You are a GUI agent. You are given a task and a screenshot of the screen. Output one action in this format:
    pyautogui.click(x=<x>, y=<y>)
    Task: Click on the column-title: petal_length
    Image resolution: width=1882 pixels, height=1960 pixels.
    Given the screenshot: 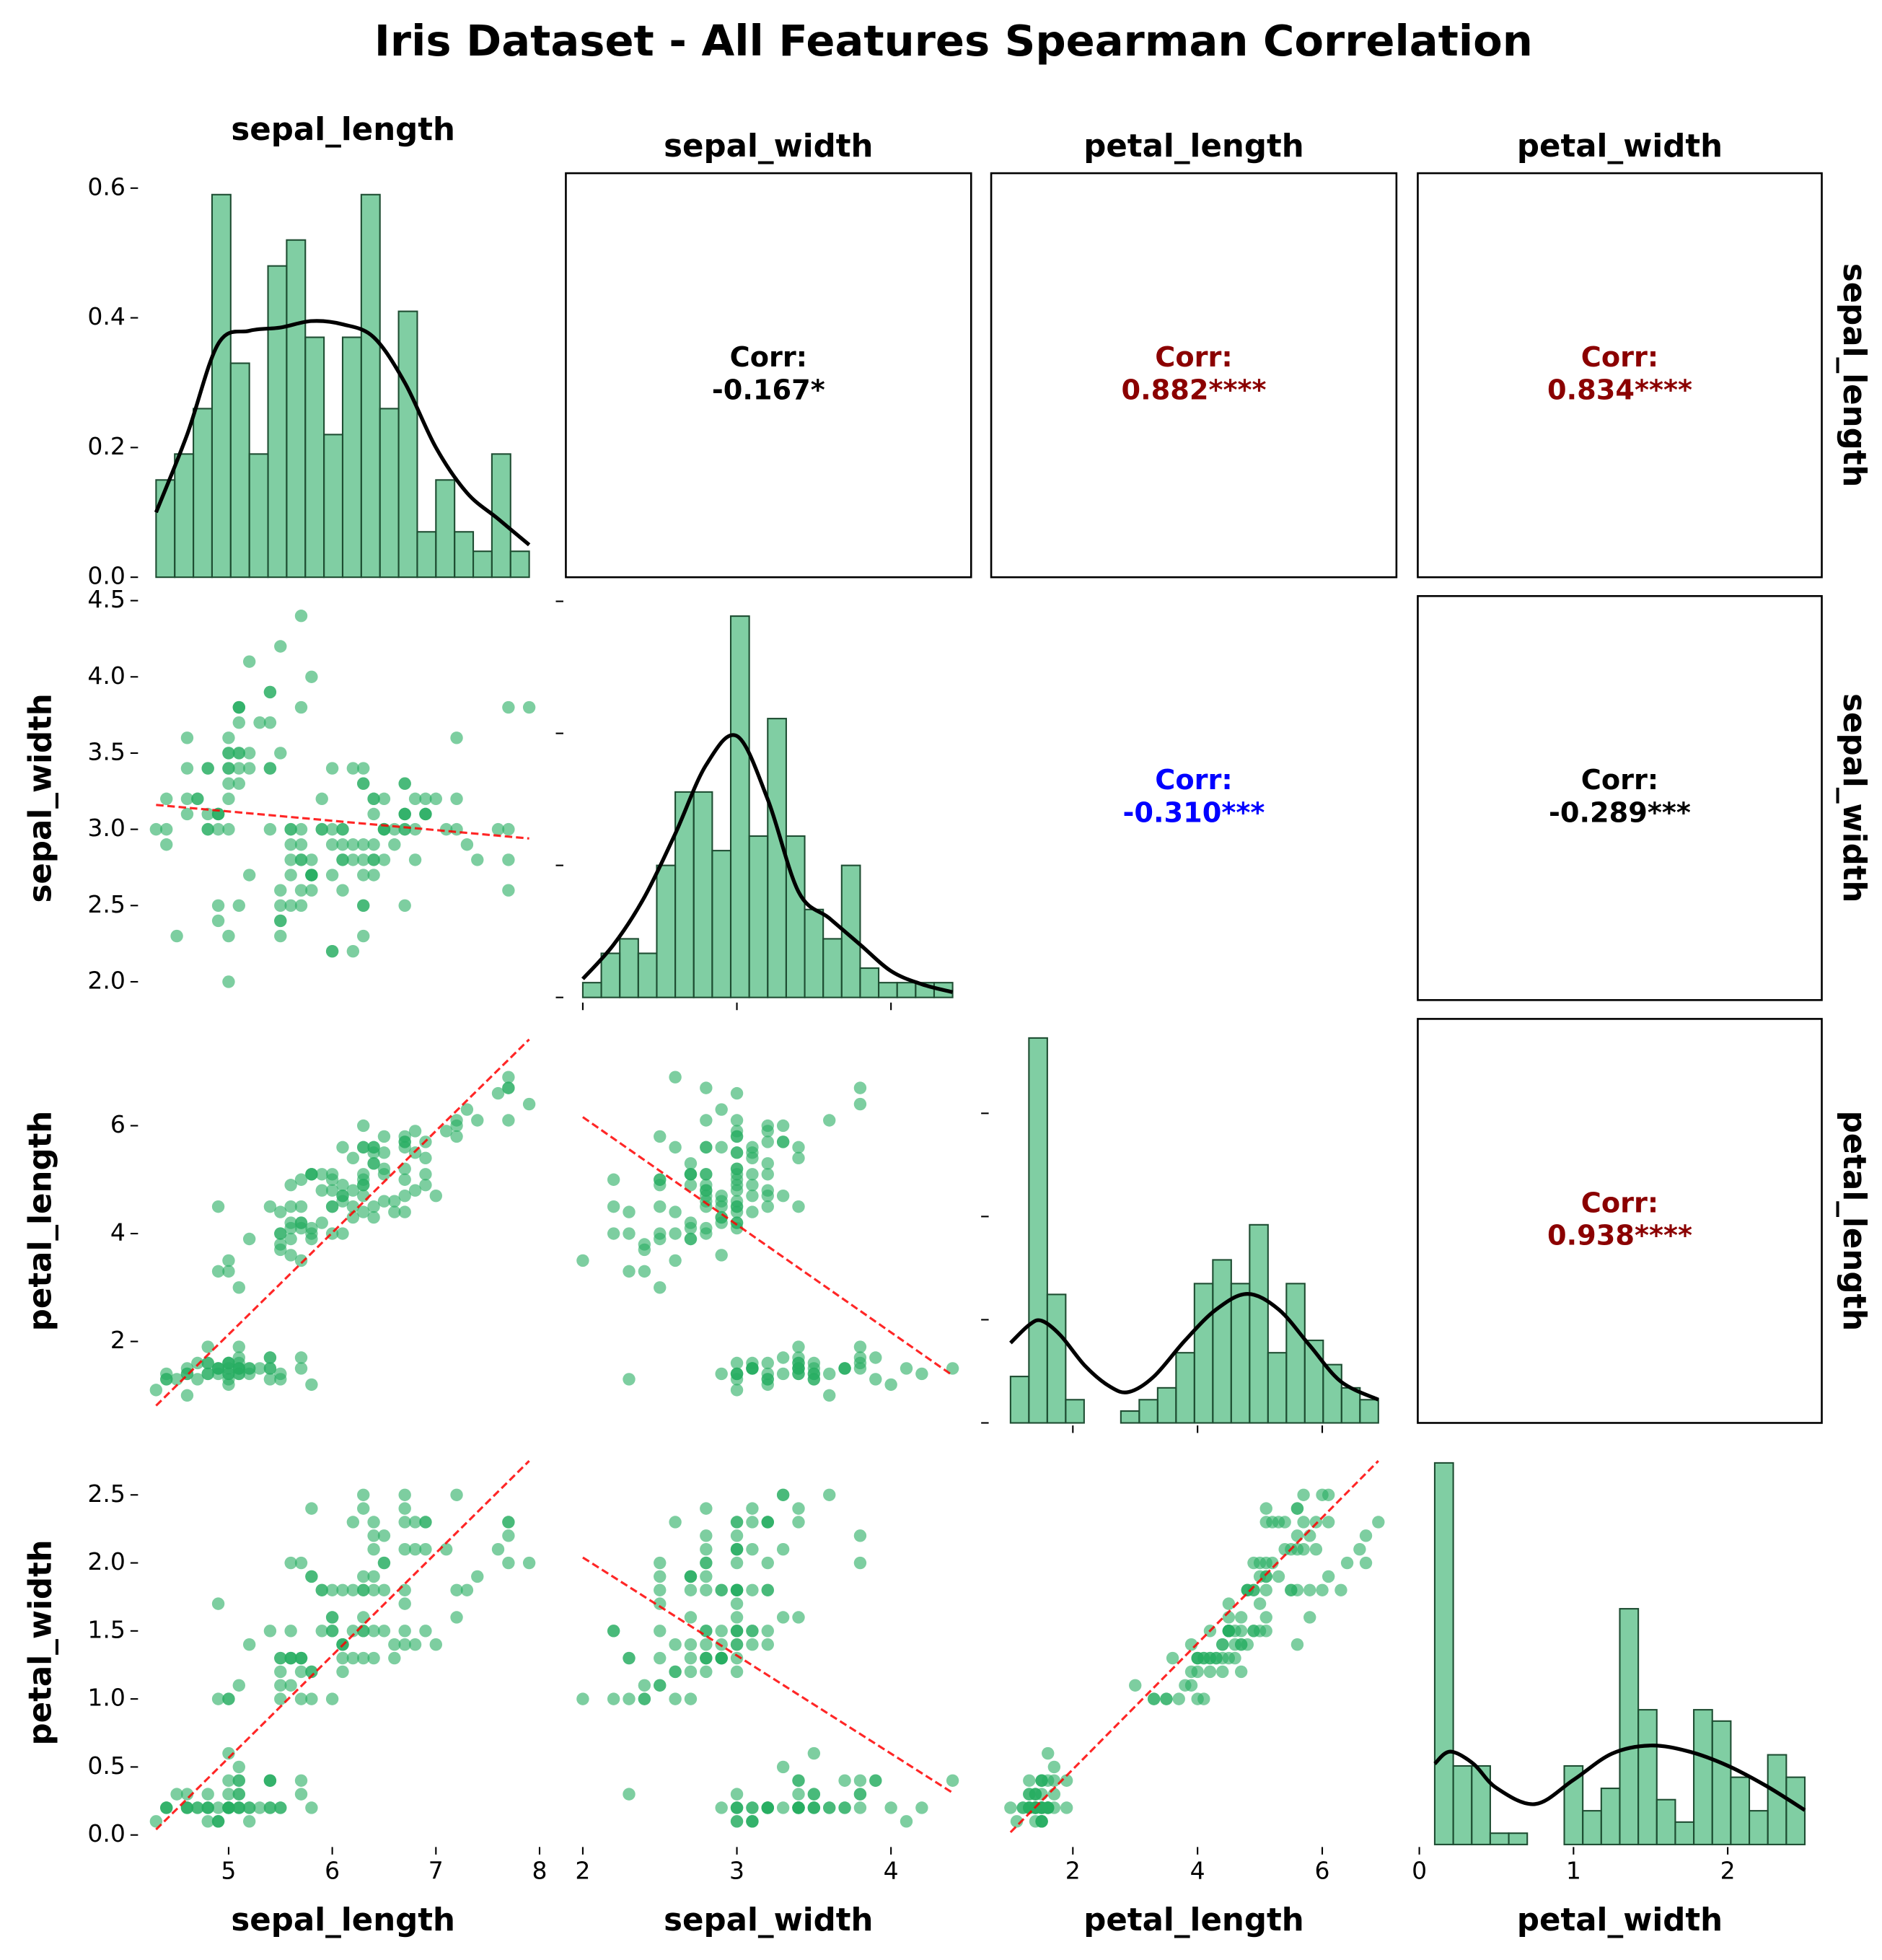 What is the action you would take?
    pyautogui.click(x=1193, y=146)
    